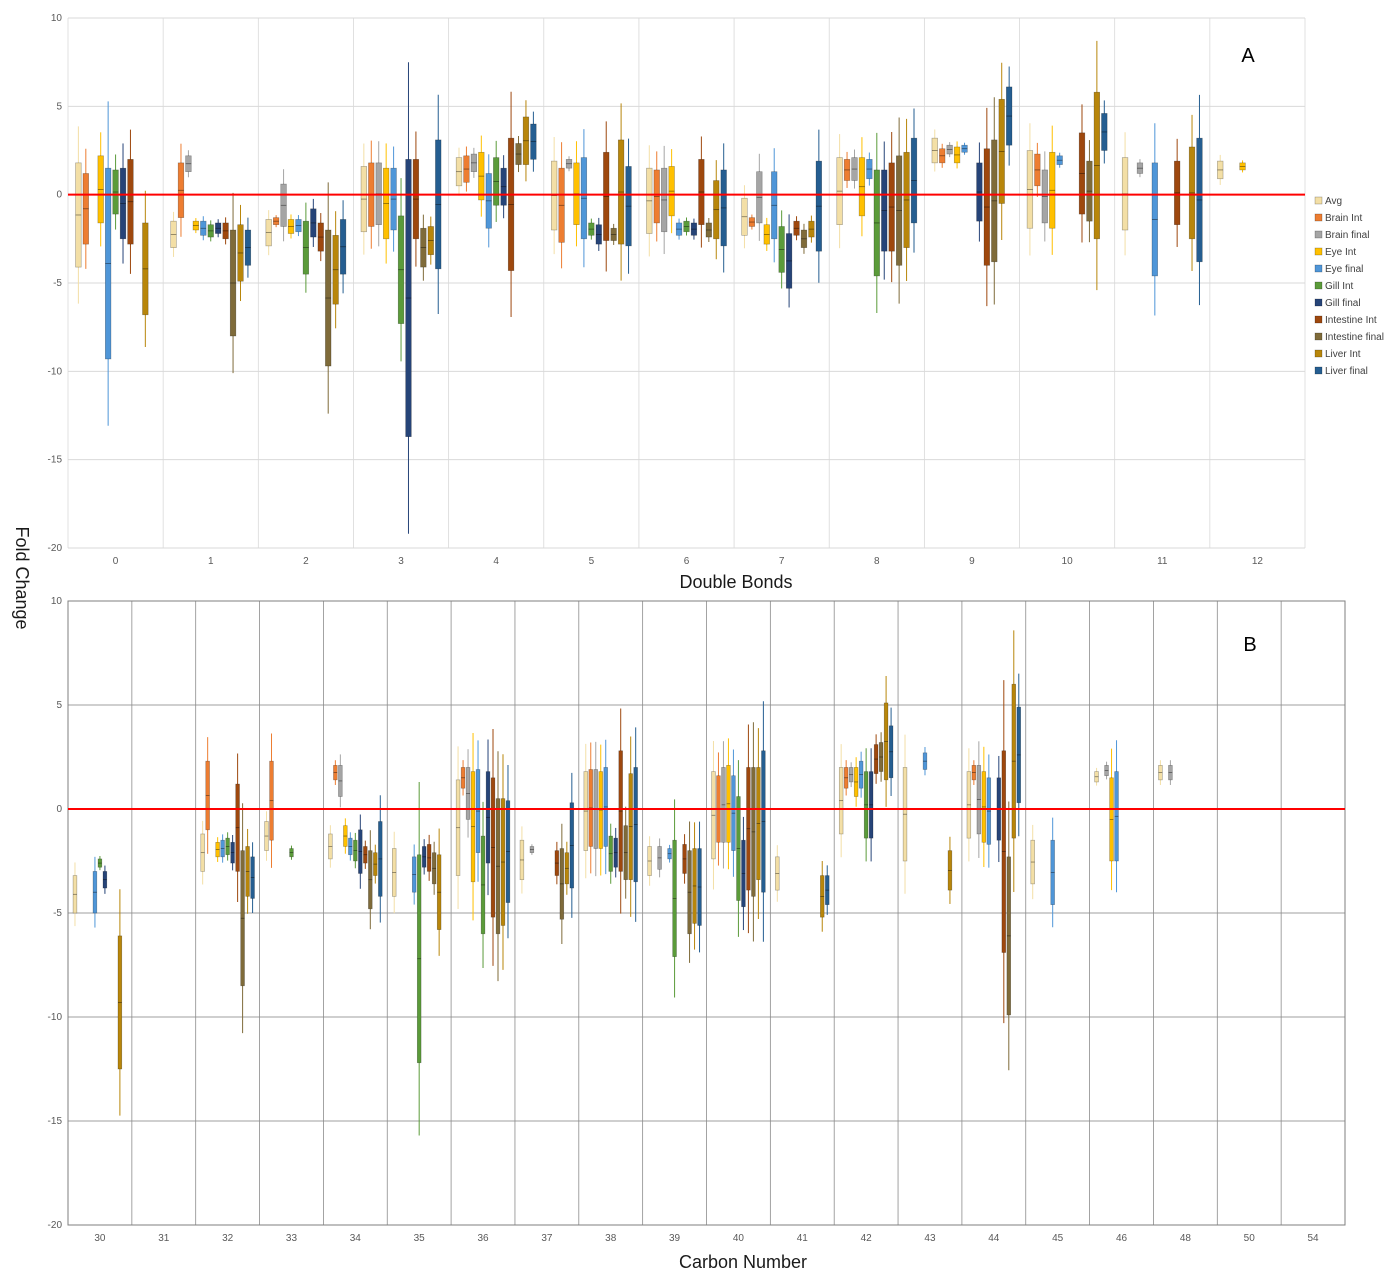  What do you see at coordinates (55, 1017) in the screenshot?
I see `panel-b-y-tick--10: -10` at bounding box center [55, 1017].